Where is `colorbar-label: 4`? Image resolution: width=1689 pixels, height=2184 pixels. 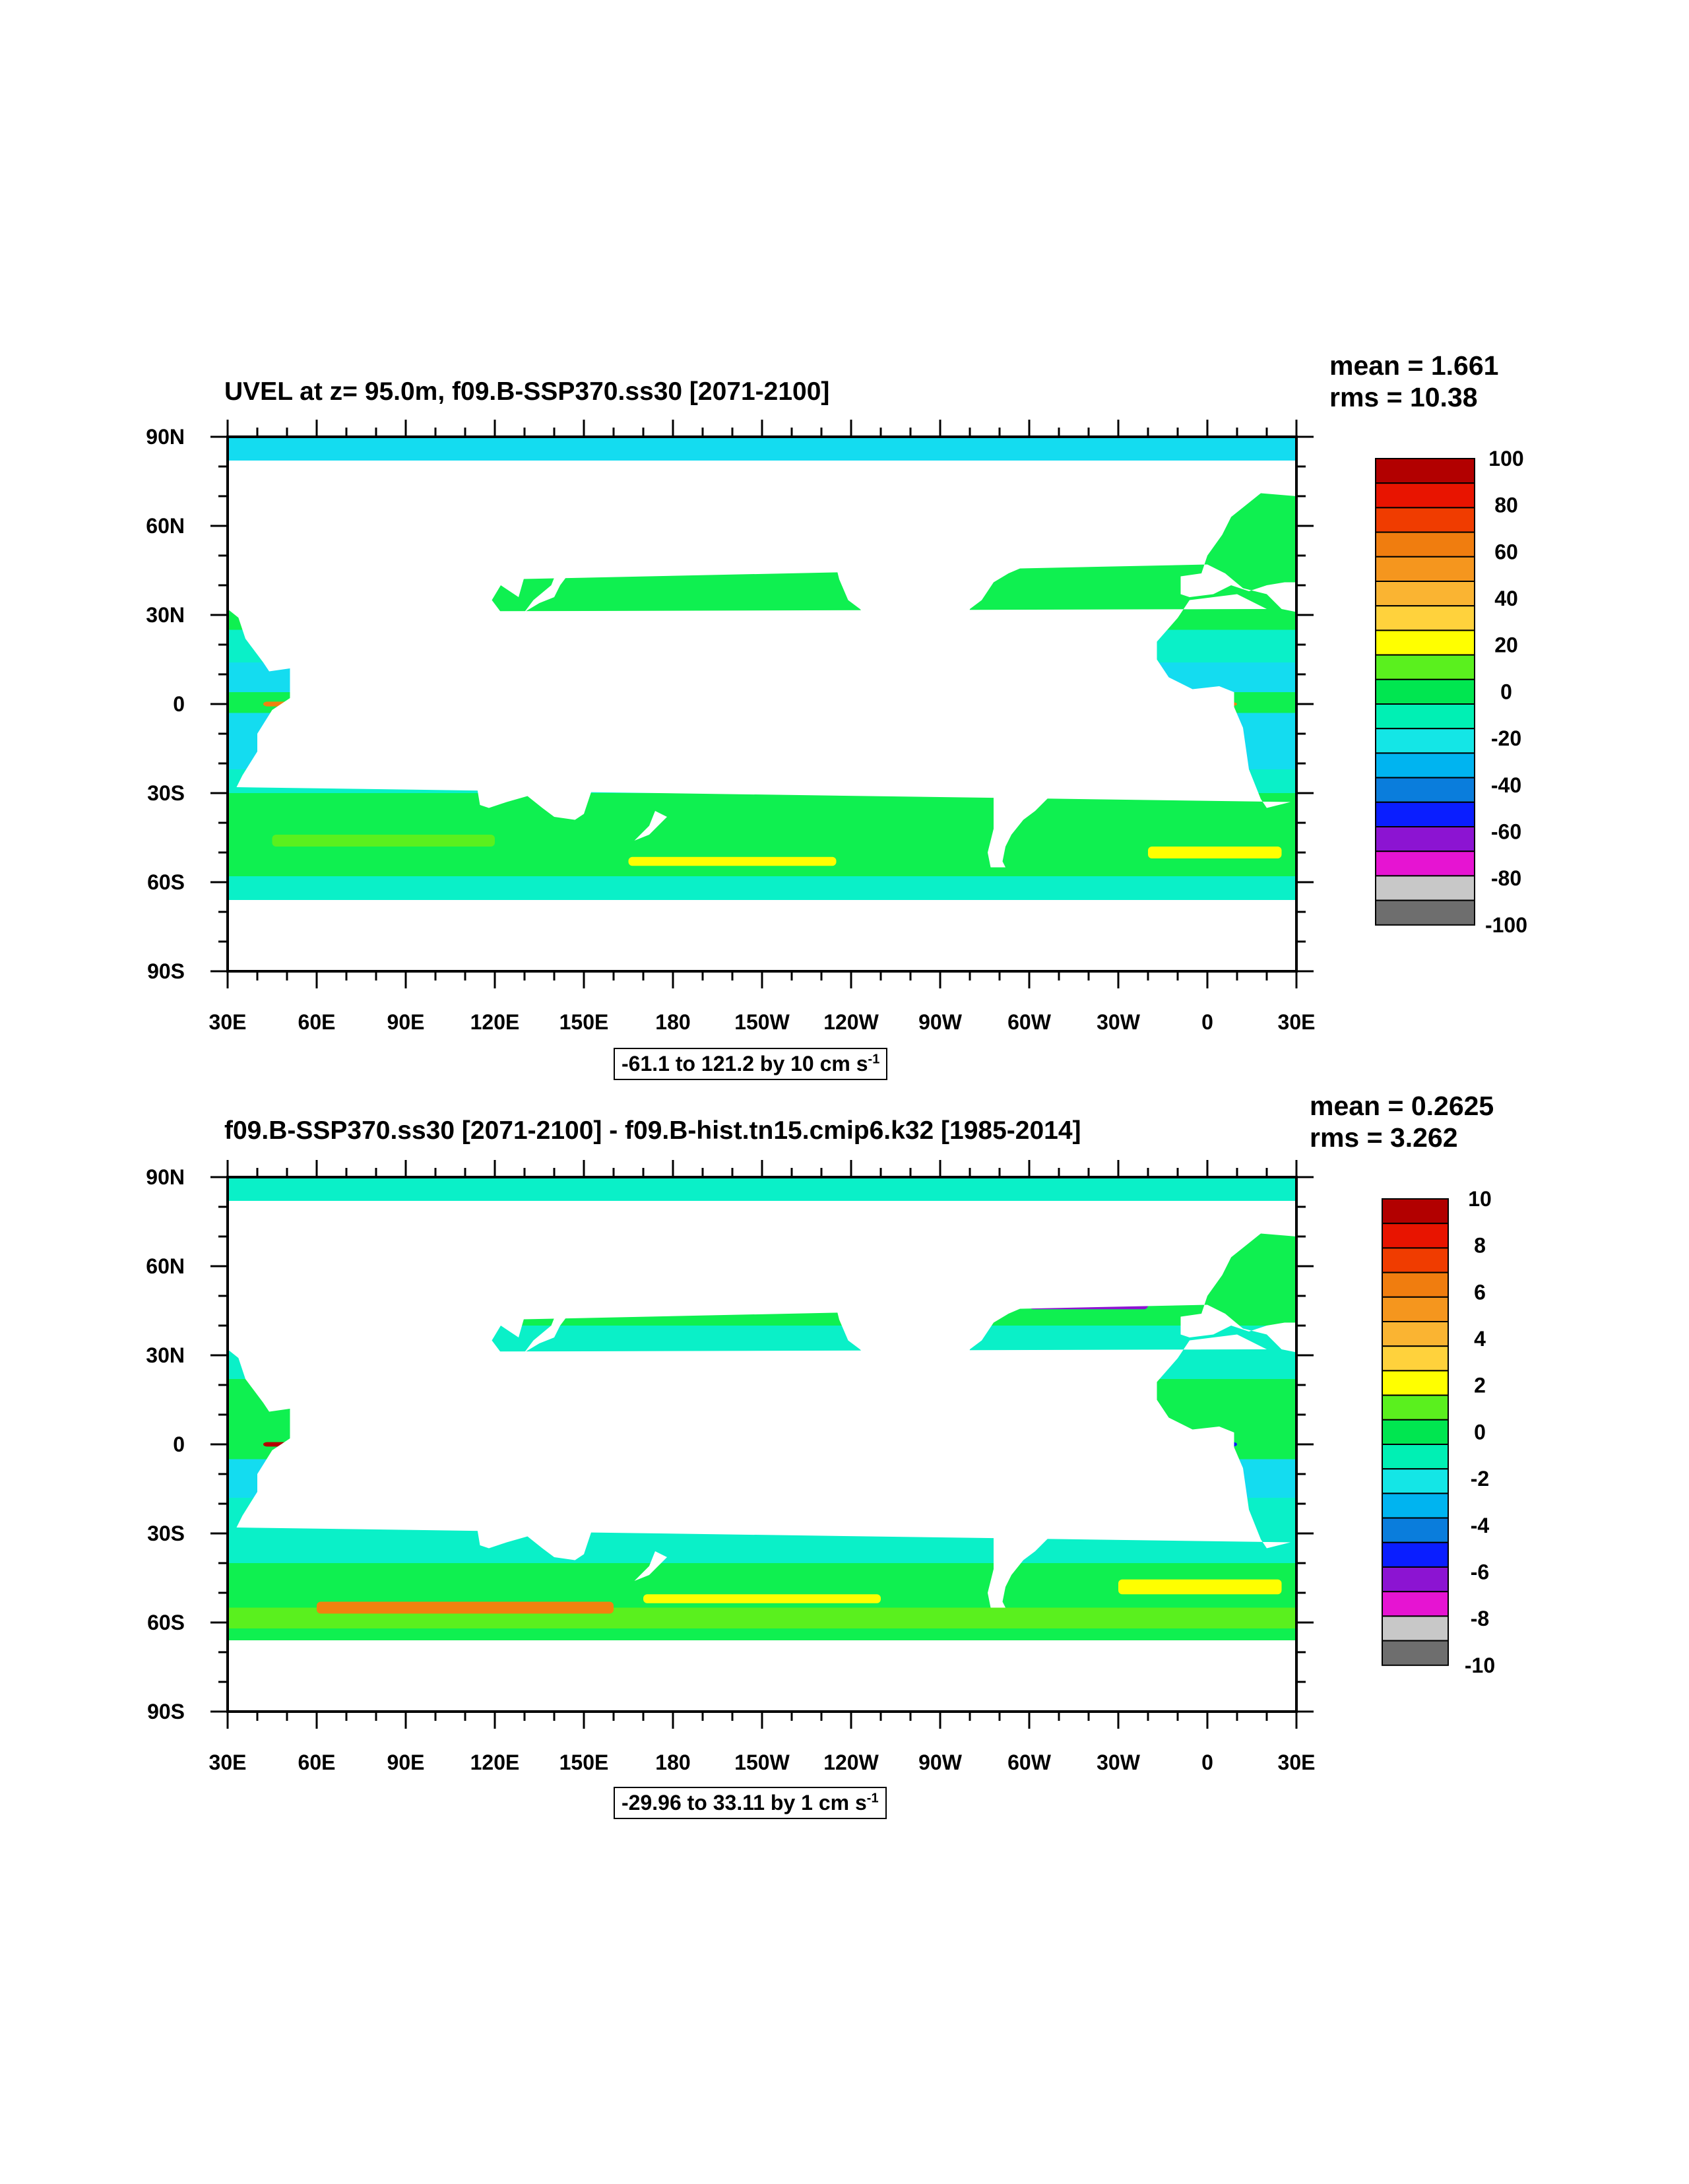
colorbar-label: 4 is located at coordinates (1480, 1339).